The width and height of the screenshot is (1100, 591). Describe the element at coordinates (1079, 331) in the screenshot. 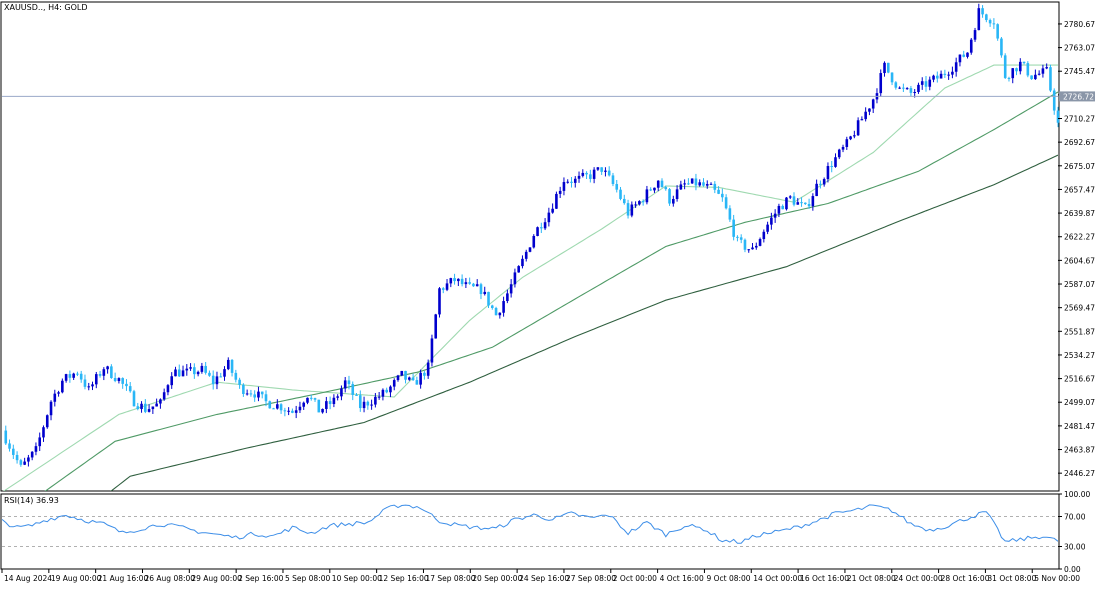

I see `price-tick-label: 2551.87` at that location.